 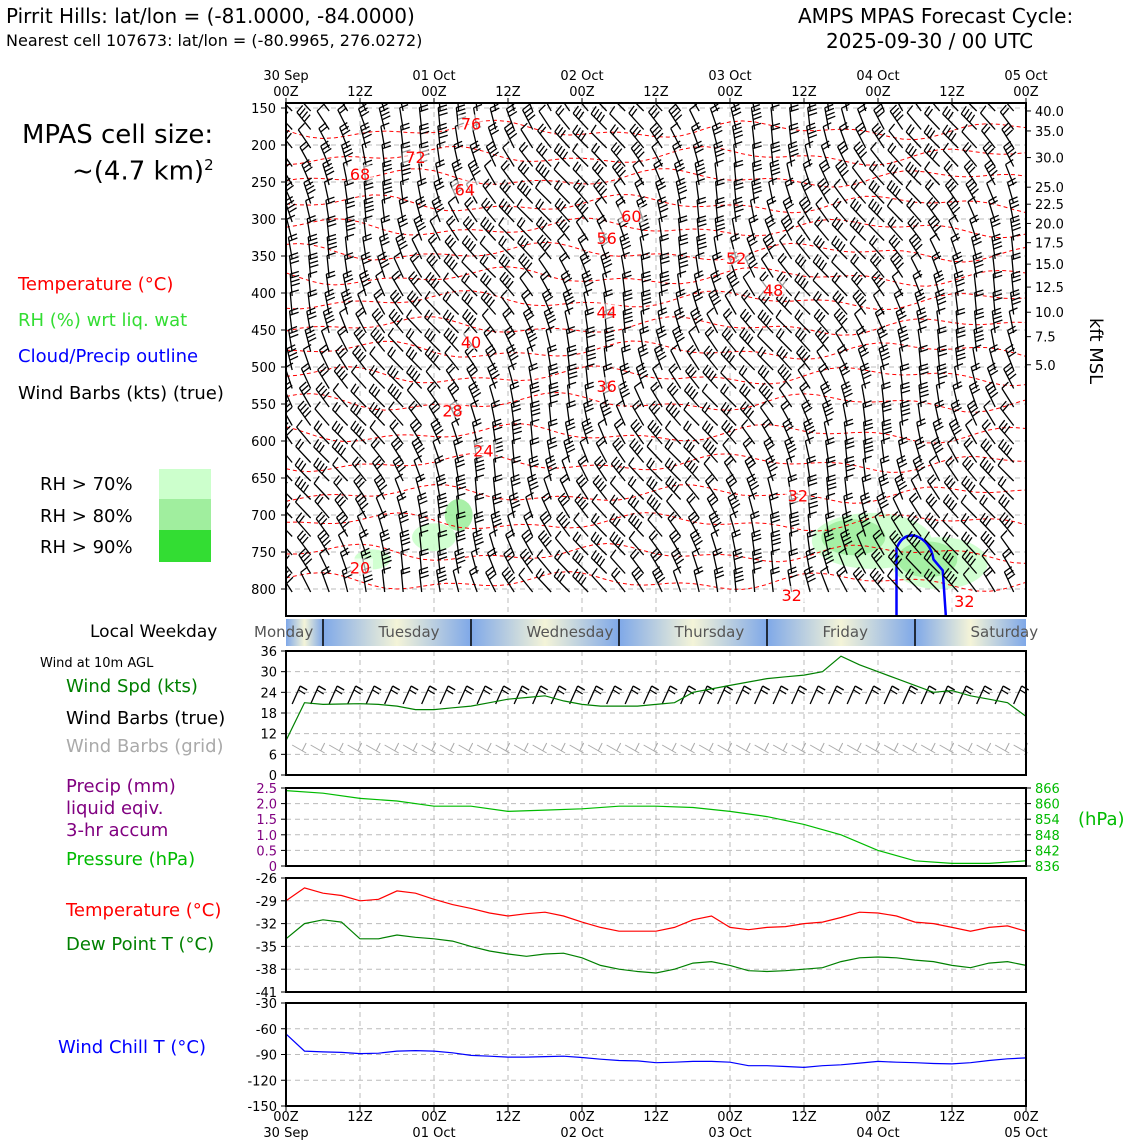 I want to click on panel-frame, so click(x=656, y=713).